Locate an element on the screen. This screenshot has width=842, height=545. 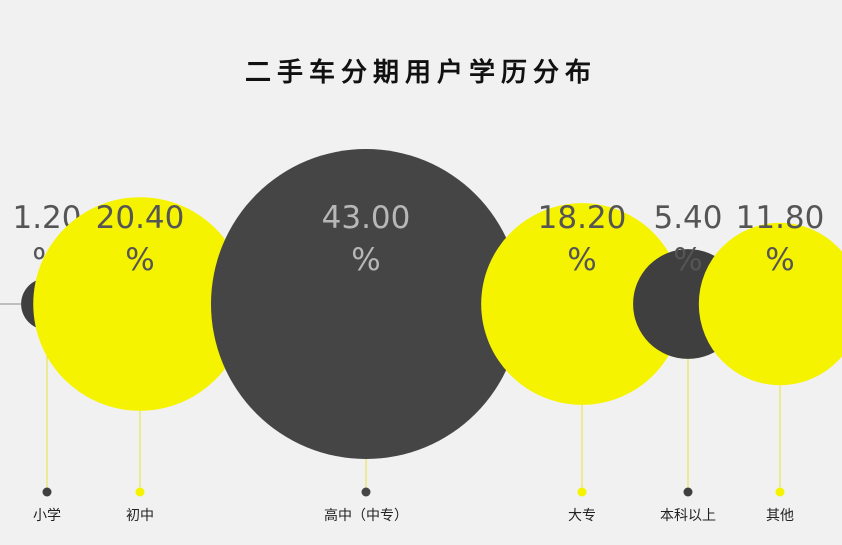
value-label: 5.40 is located at coordinates (687, 218).